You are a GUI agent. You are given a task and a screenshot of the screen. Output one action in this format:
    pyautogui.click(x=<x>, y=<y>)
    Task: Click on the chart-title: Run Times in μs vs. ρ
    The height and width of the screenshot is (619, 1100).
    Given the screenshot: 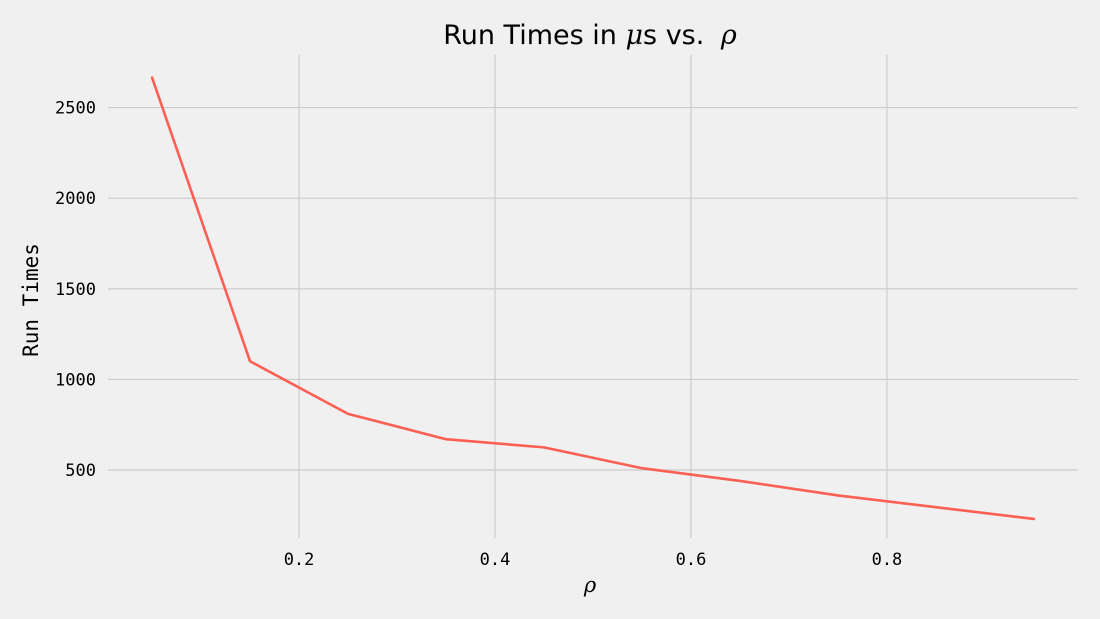 What is the action you would take?
    pyautogui.click(x=590, y=35)
    